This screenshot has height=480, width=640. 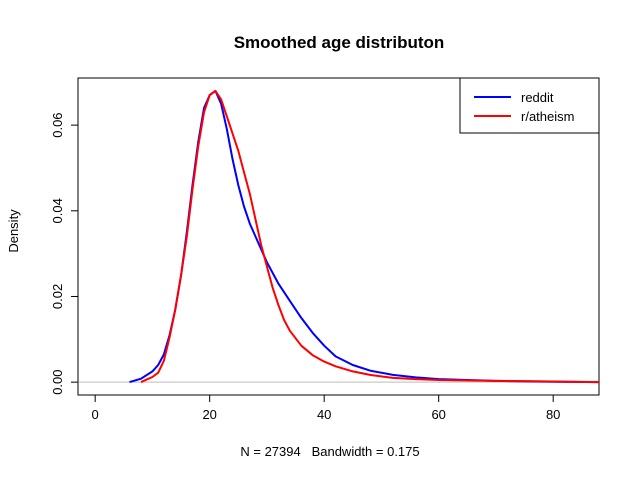 I want to click on y-axis: 0.00 0.02 0.04 0.06, so click(x=64, y=253).